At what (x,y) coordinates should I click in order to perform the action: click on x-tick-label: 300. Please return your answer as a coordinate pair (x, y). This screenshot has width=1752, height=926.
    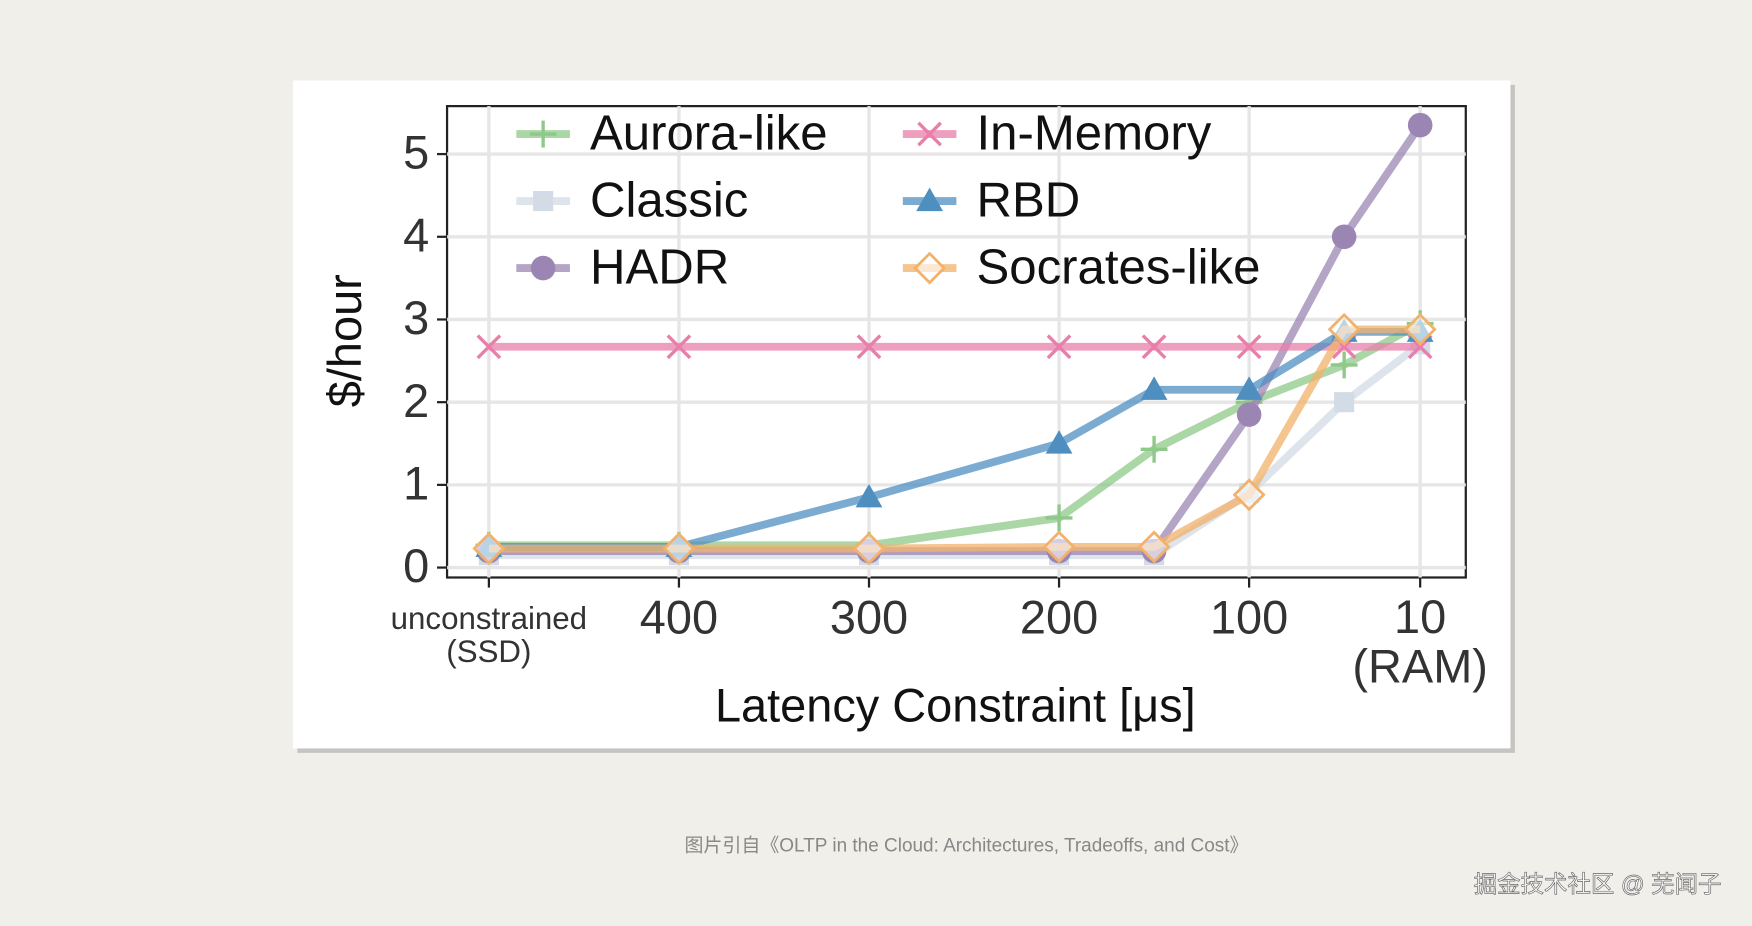
    Looking at the image, I should click on (869, 617).